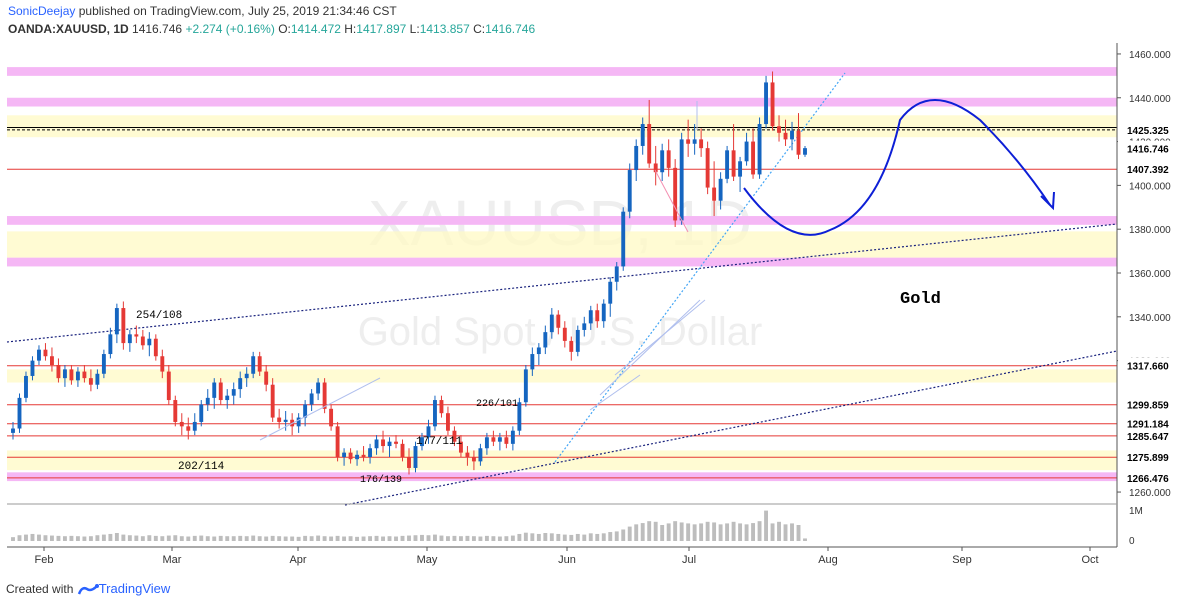  What do you see at coordinates (134, 588) in the screenshot?
I see `tradingview-link: TradingView` at bounding box center [134, 588].